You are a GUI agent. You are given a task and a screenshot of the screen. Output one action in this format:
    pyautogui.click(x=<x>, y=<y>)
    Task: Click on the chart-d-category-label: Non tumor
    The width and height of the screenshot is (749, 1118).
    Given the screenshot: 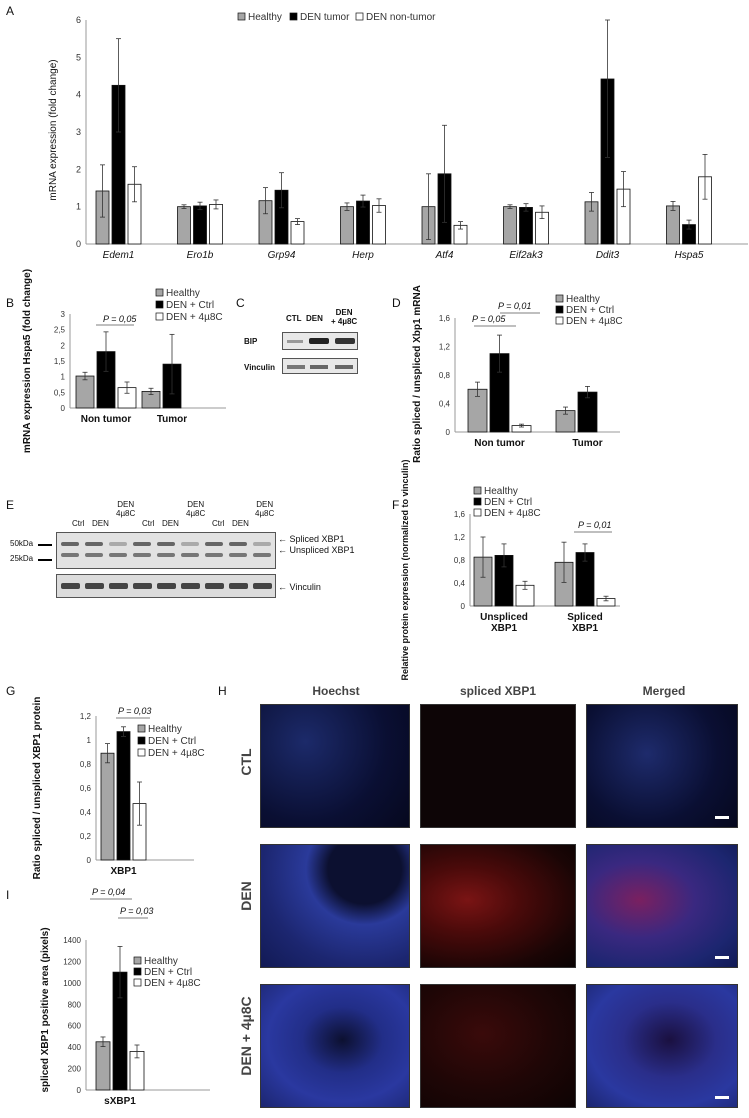 What is the action you would take?
    pyautogui.click(x=499, y=443)
    